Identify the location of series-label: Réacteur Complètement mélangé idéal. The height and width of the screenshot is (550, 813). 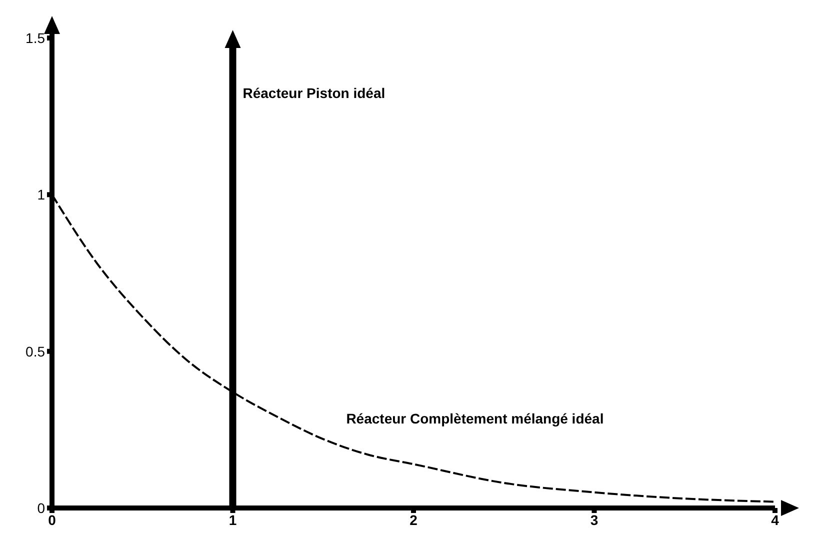
(475, 418).